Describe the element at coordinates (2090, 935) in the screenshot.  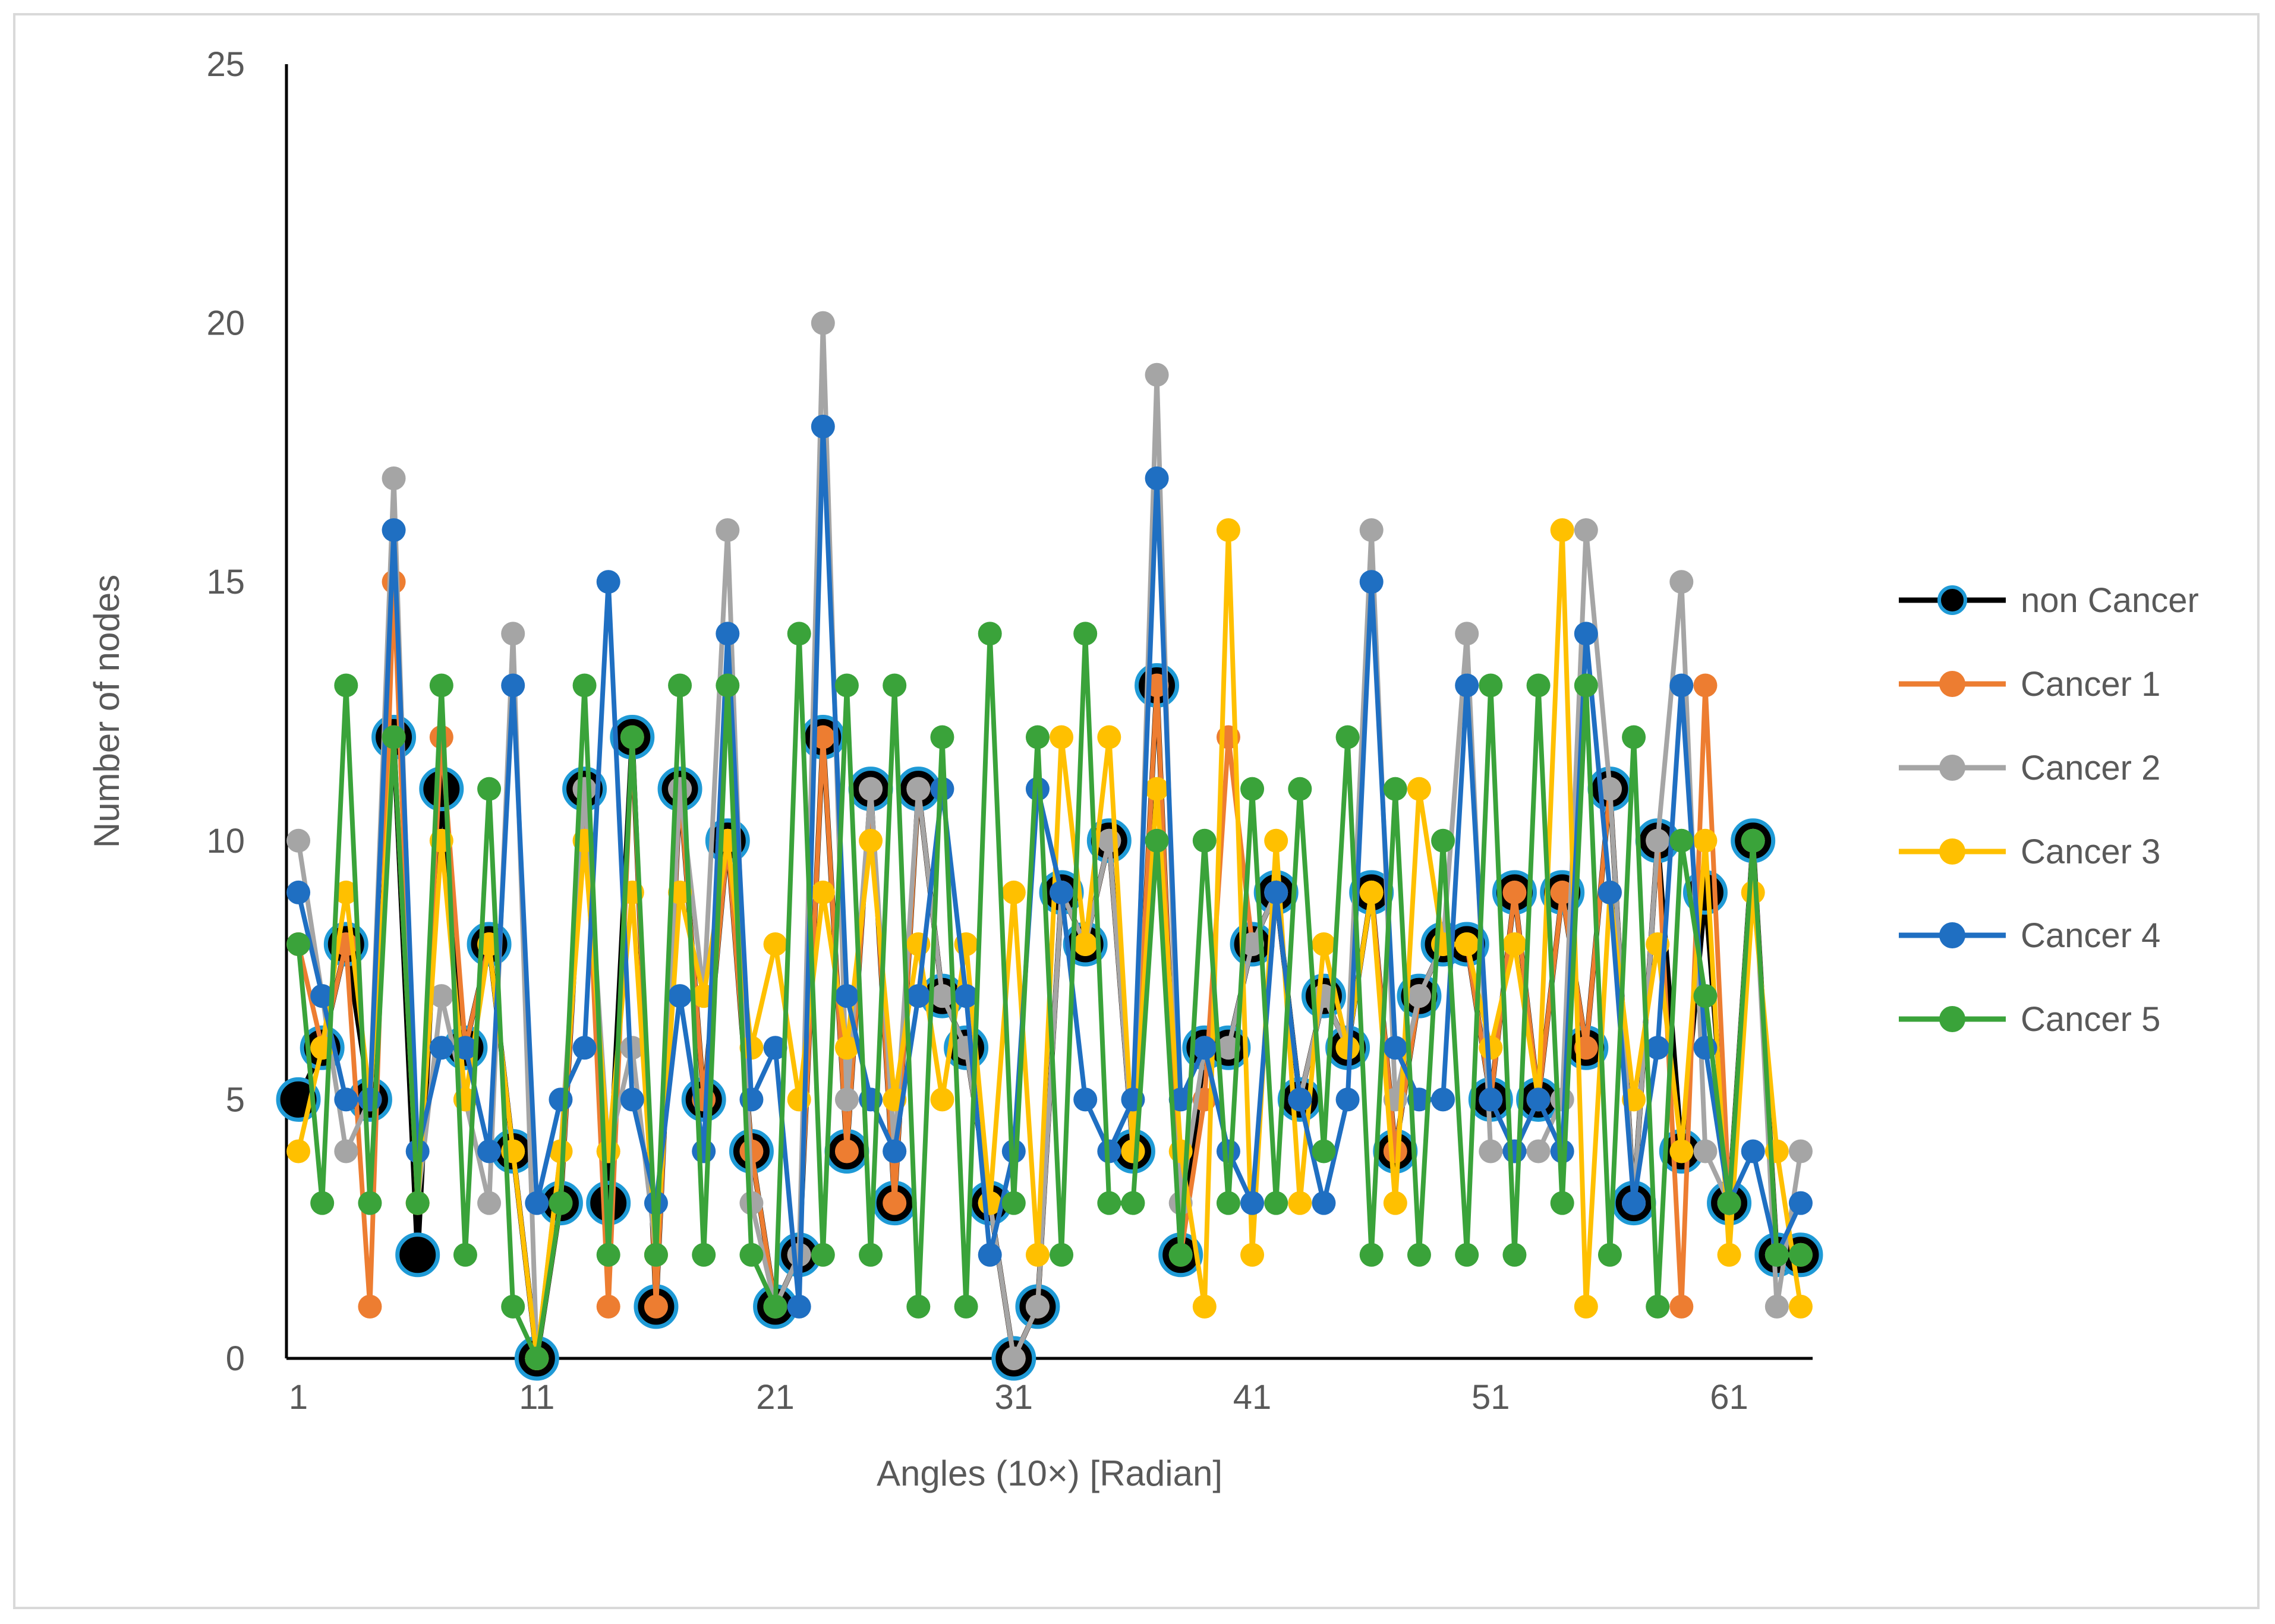
I see `legend-label: Cancer 4` at that location.